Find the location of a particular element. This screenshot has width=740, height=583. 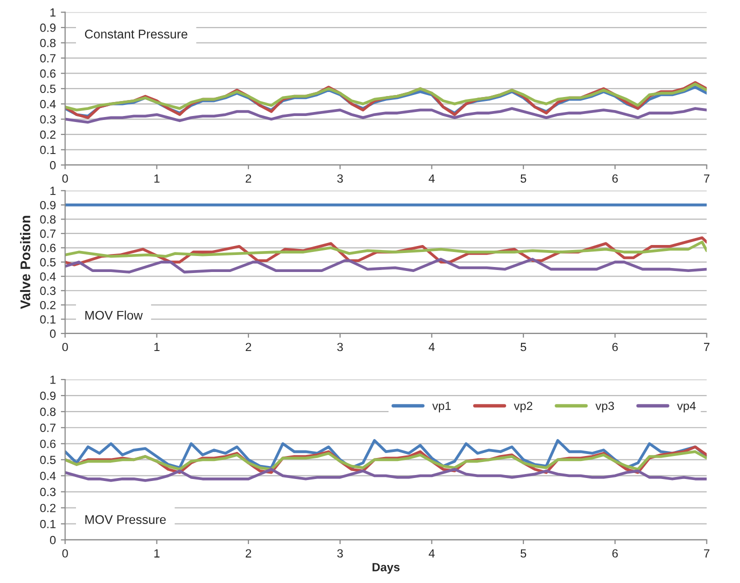

legend-label: vp2 is located at coordinates (523, 407).